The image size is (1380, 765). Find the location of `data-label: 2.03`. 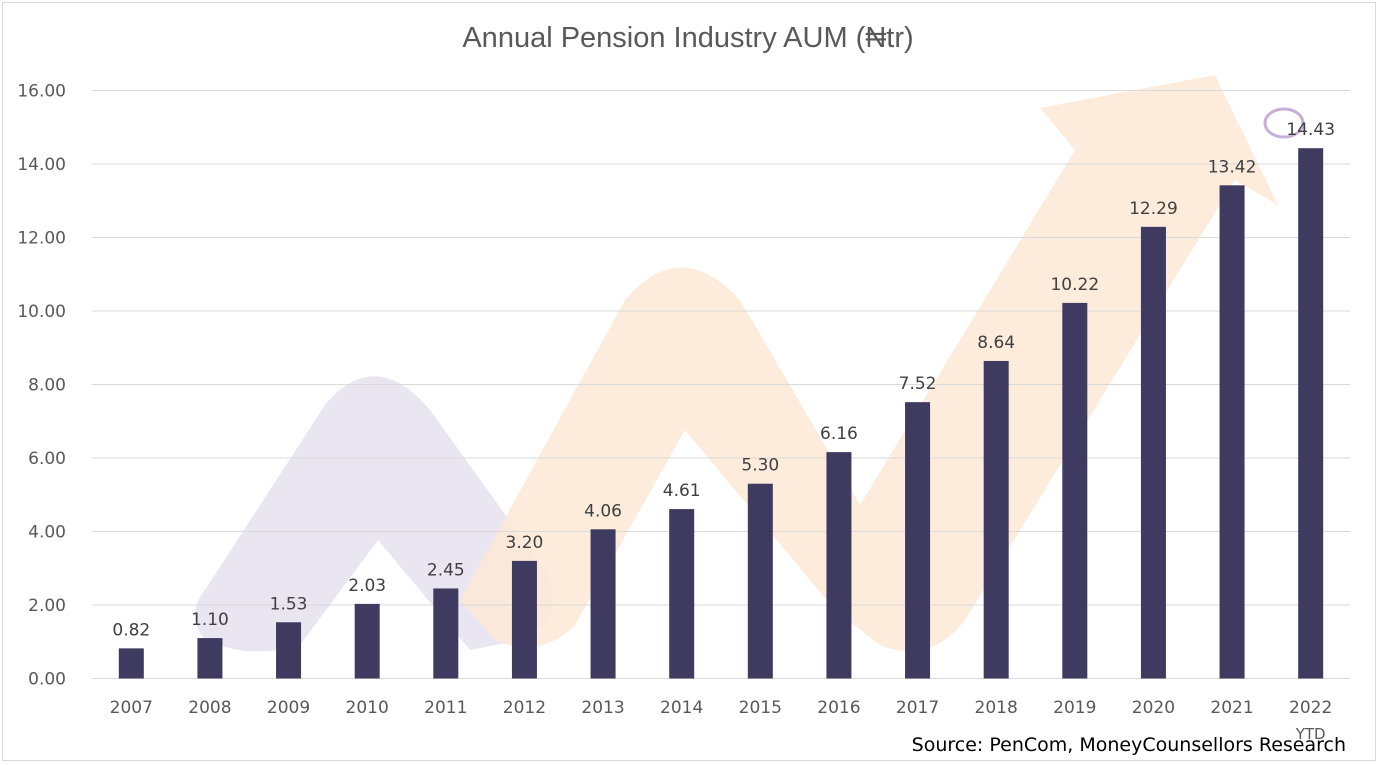

data-label: 2.03 is located at coordinates (367, 586).